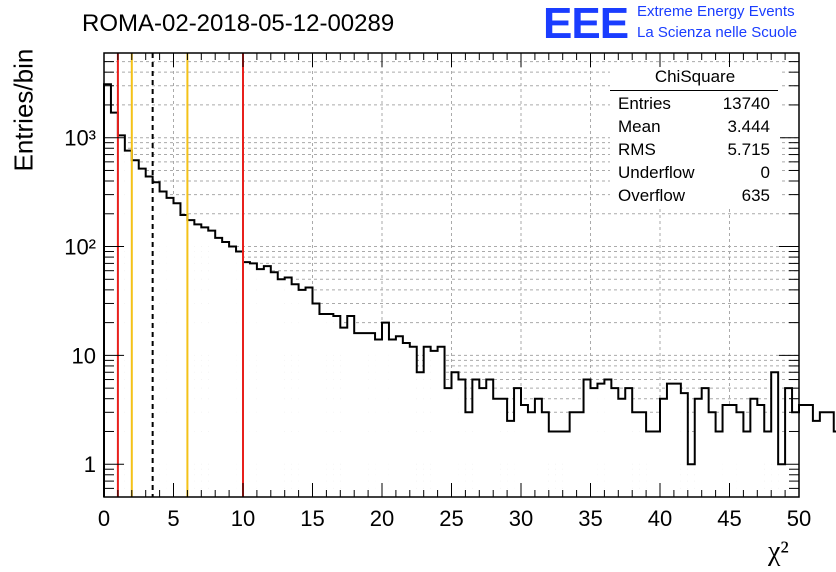 Image resolution: width=836 pixels, height=572 pixels. I want to click on x-axis-label: χ², so click(778, 551).